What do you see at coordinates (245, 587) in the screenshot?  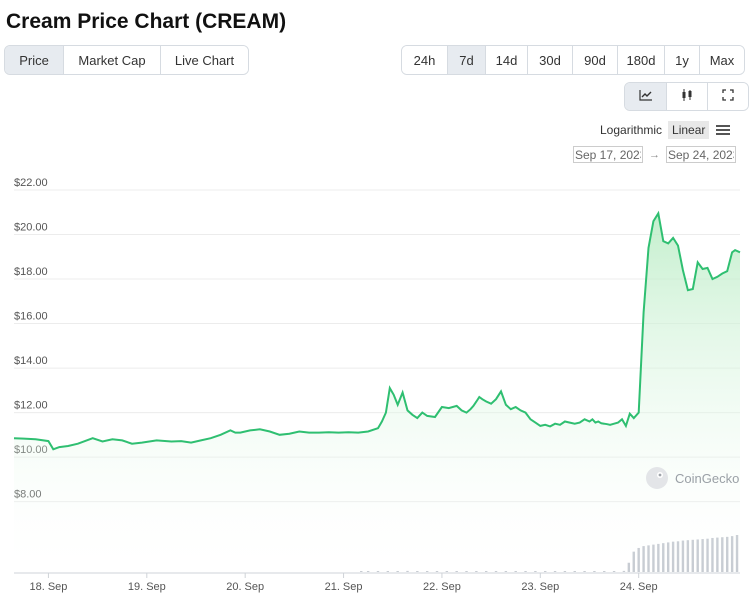 I see `x-tick-label: 20. Sep` at bounding box center [245, 587].